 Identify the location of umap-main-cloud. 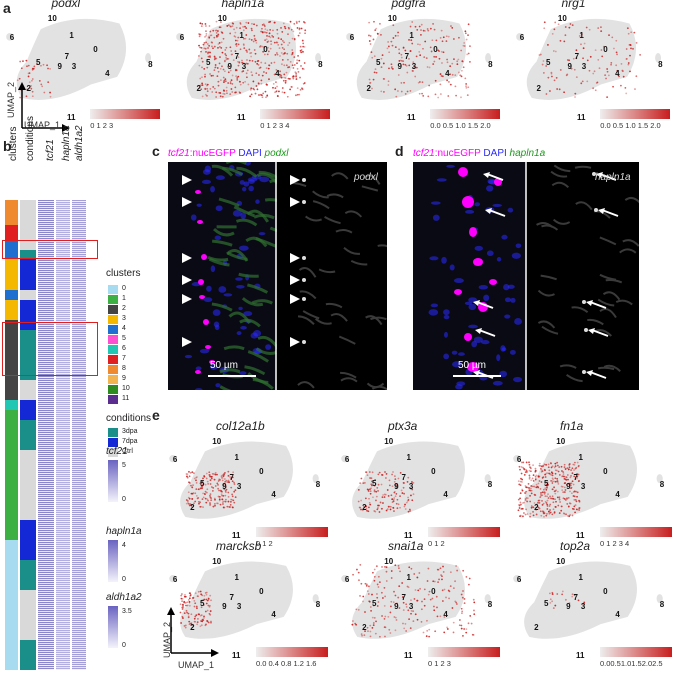
(408, 600).